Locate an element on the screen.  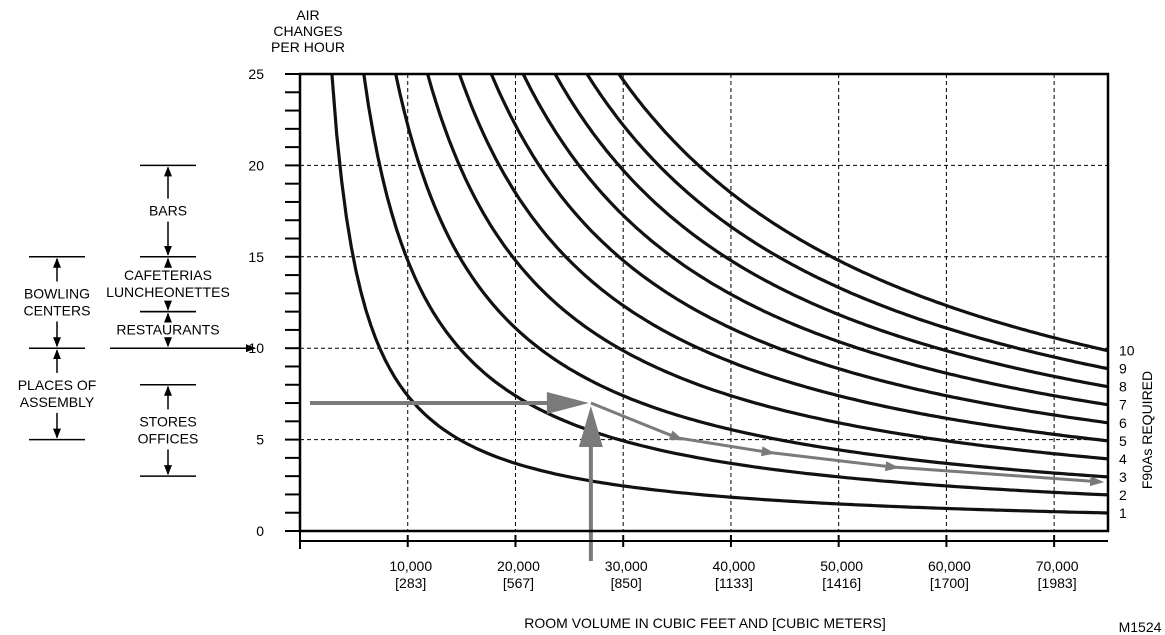
range-right: BARS is located at coordinates (168, 211).